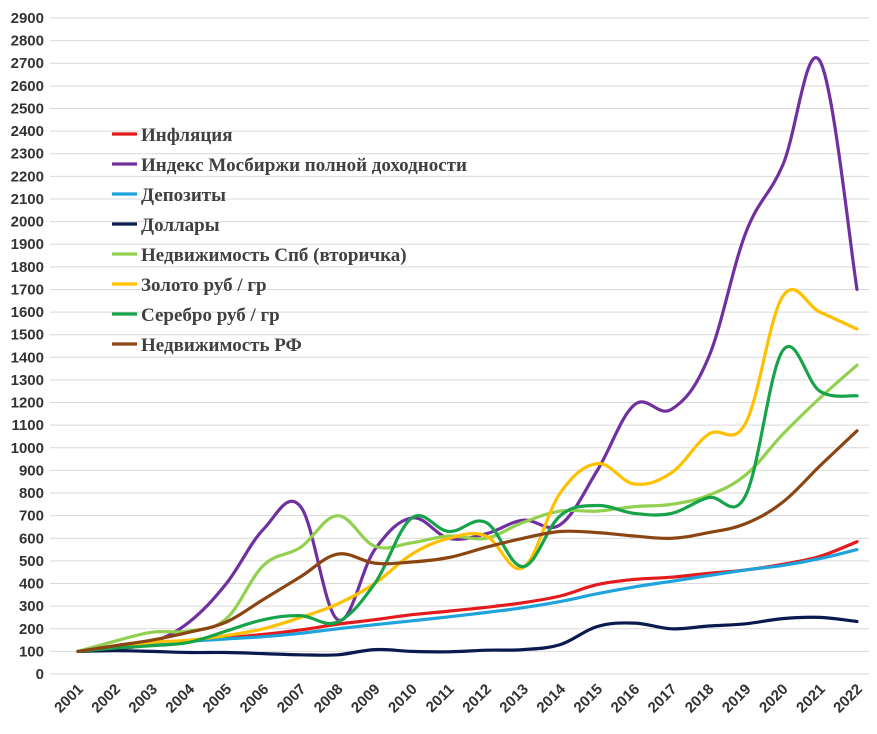 The height and width of the screenshot is (734, 877). Describe the element at coordinates (274, 255) in the screenshot. I see `legend-label: Недвижимость Спб (вторичка)` at that location.